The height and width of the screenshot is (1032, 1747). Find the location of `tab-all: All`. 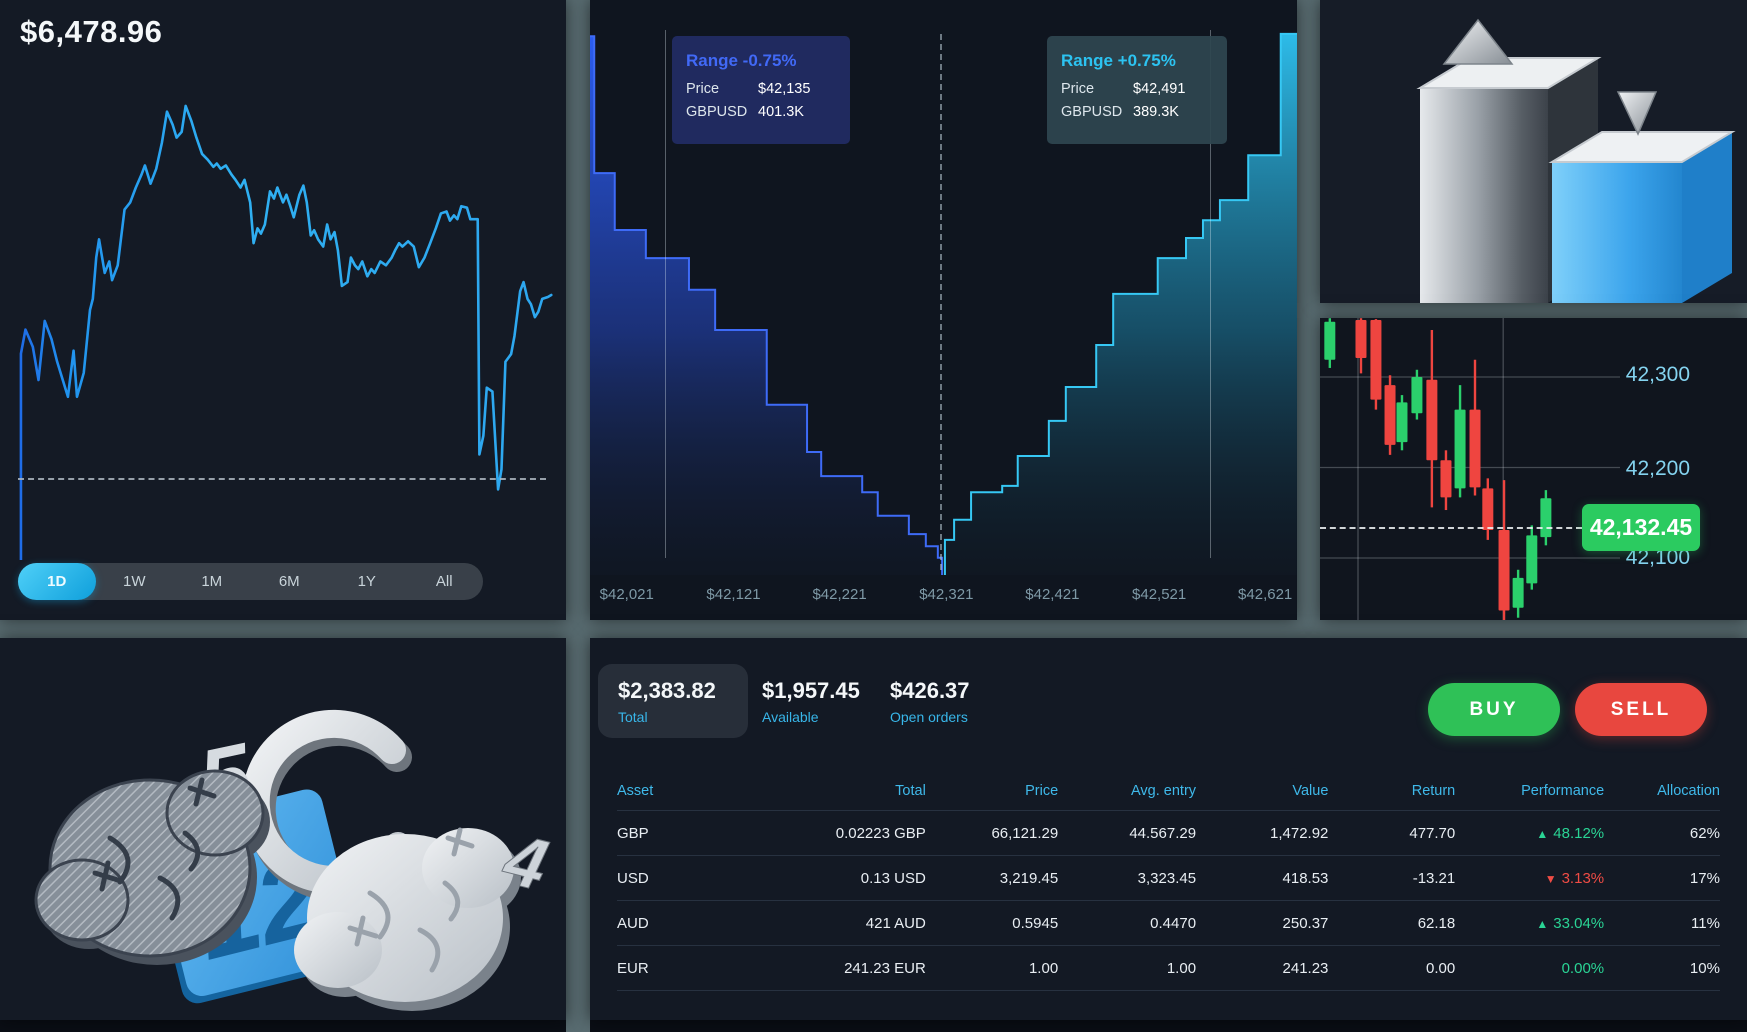

tab-all: All is located at coordinates (444, 581).